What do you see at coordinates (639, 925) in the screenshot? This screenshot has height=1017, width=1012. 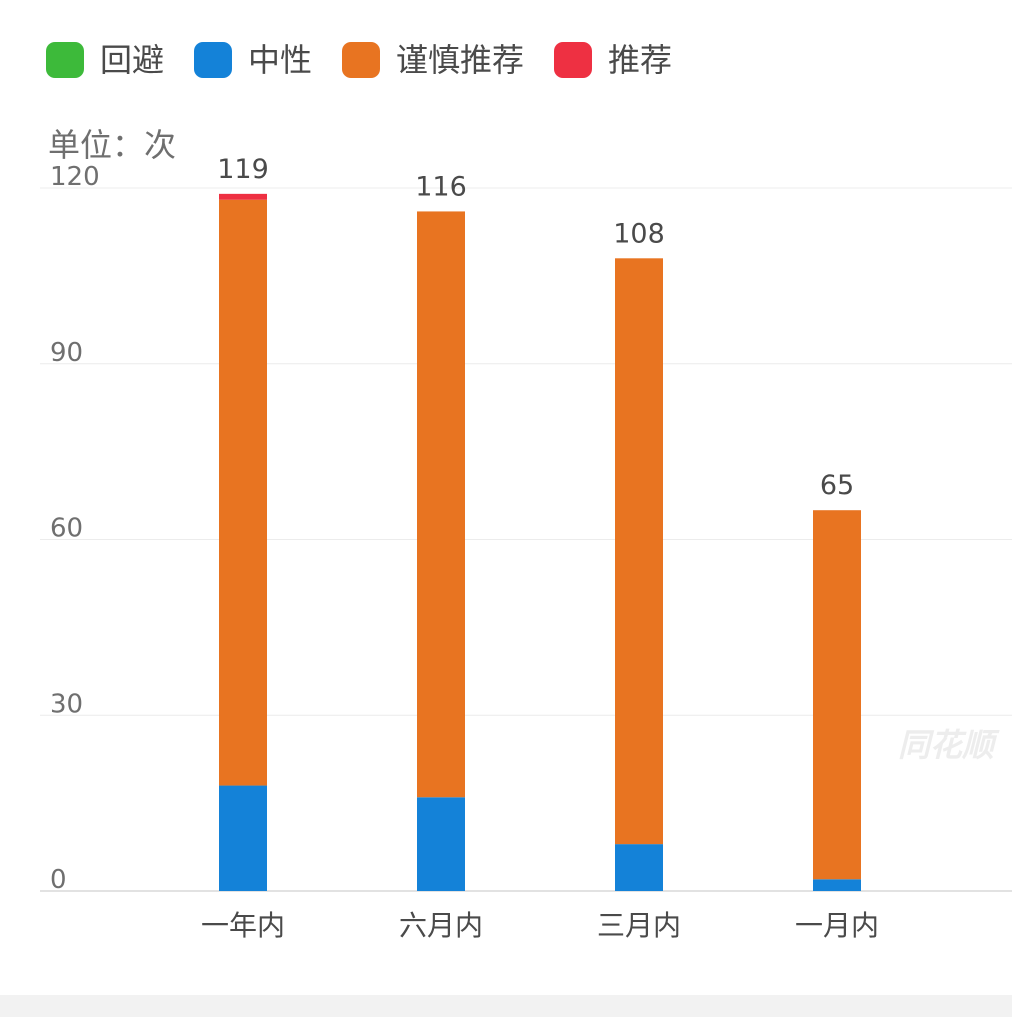 I see `x-tick-label-2: 三月内` at bounding box center [639, 925].